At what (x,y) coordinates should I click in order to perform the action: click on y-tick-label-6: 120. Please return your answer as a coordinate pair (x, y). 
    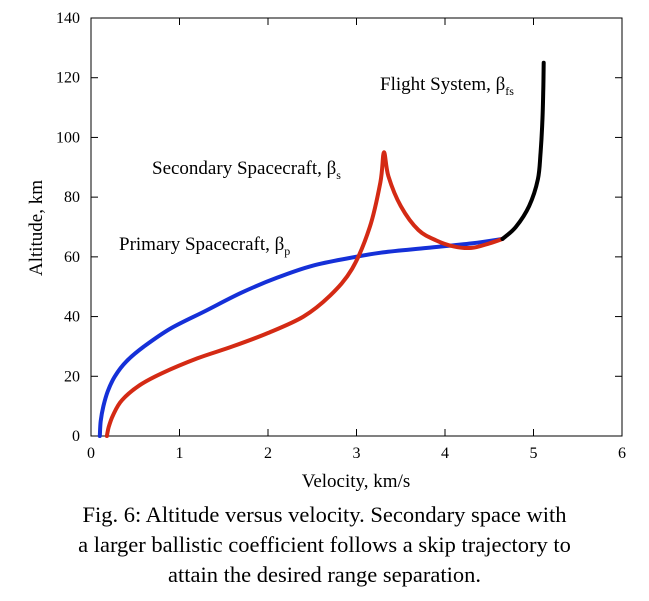
    Looking at the image, I should click on (68, 78).